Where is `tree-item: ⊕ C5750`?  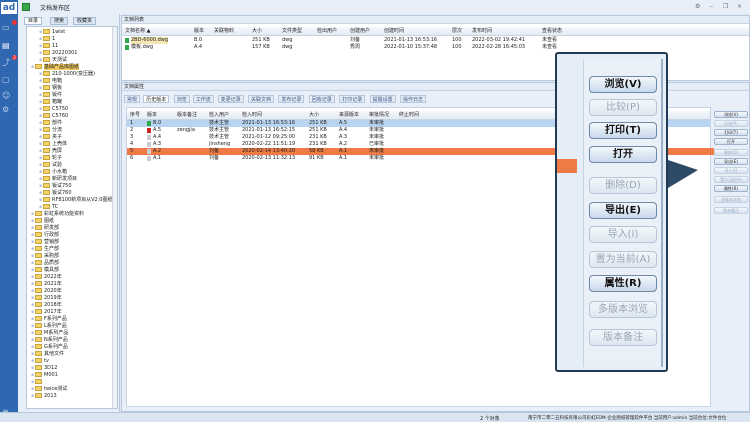 tree-item: ⊕ C5750 is located at coordinates (53, 108).